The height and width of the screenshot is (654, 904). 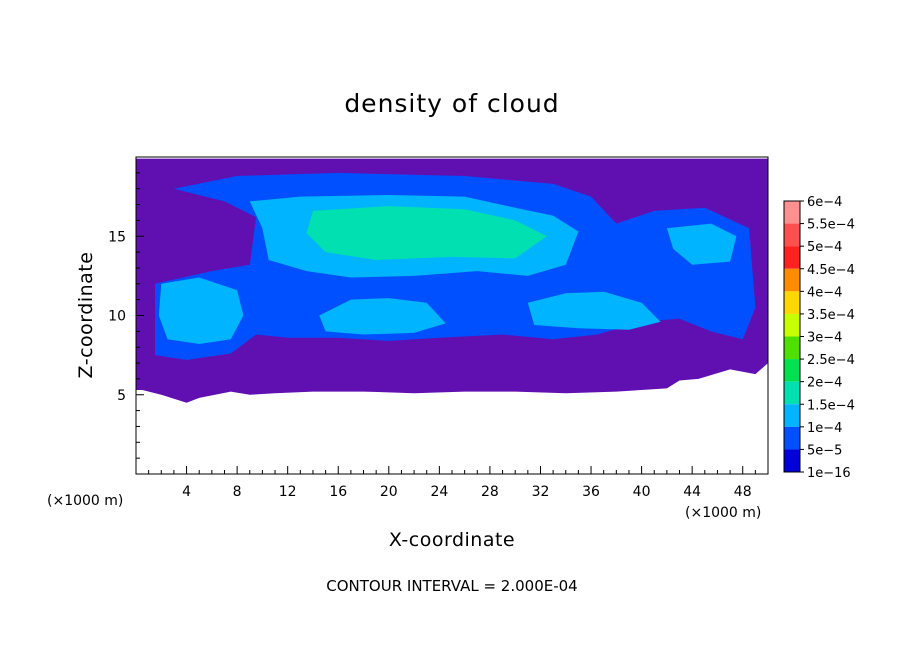 I want to click on y-tick-label: 10, so click(x=117, y=317).